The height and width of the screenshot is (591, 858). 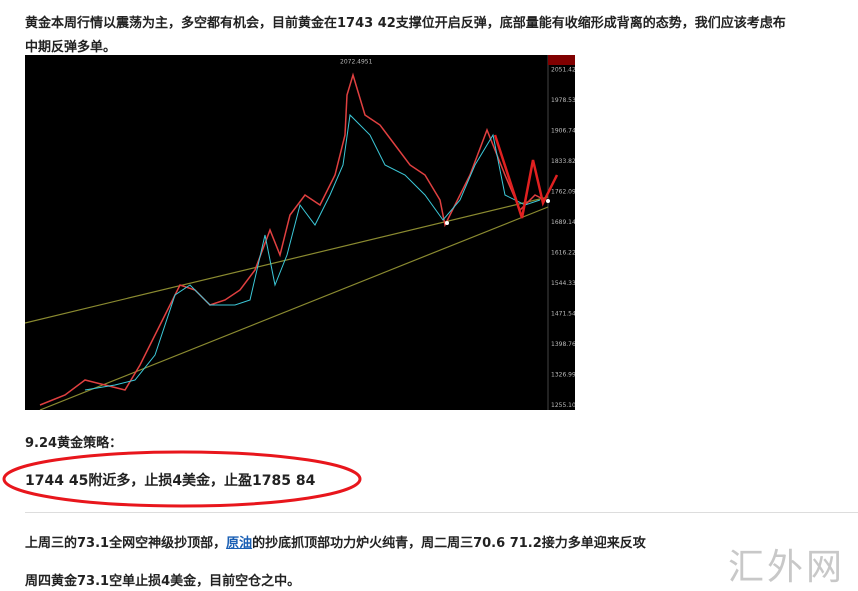 I want to click on price-label: 1544.33, so click(x=563, y=283).